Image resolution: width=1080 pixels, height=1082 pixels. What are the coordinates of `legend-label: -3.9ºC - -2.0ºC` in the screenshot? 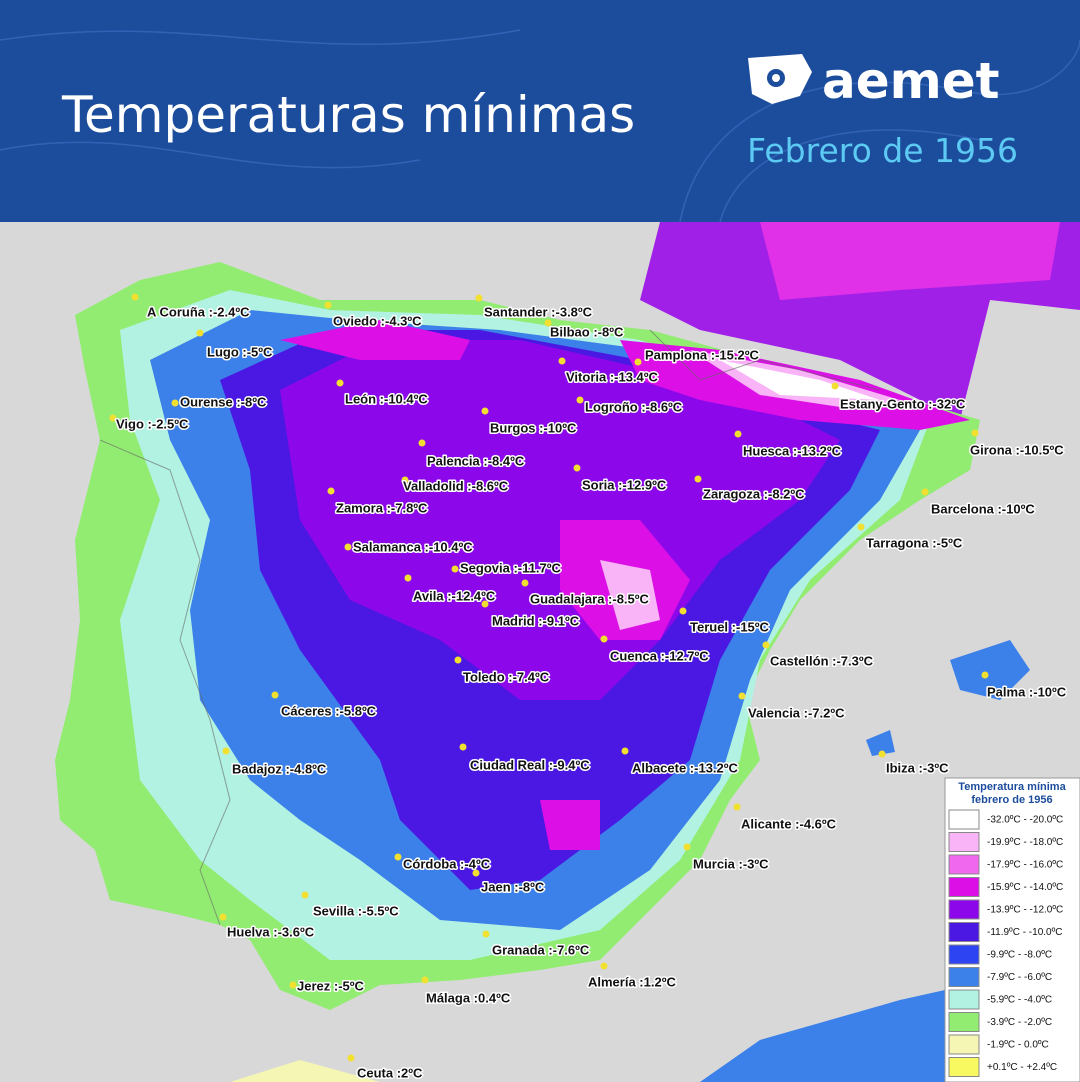 It's located at (1019, 1022).